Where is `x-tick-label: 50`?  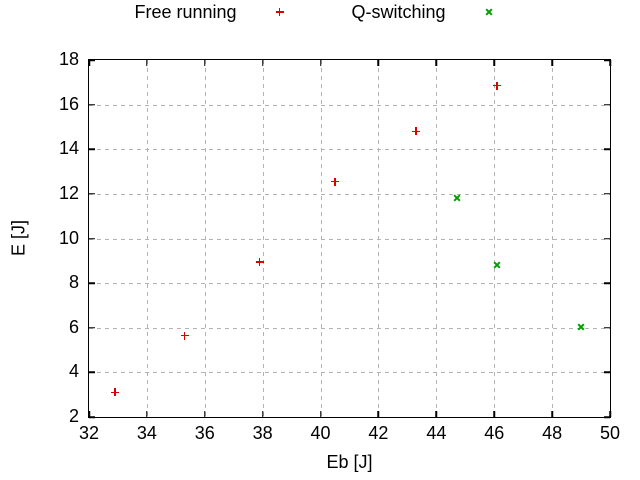 x-tick-label: 50 is located at coordinates (610, 433).